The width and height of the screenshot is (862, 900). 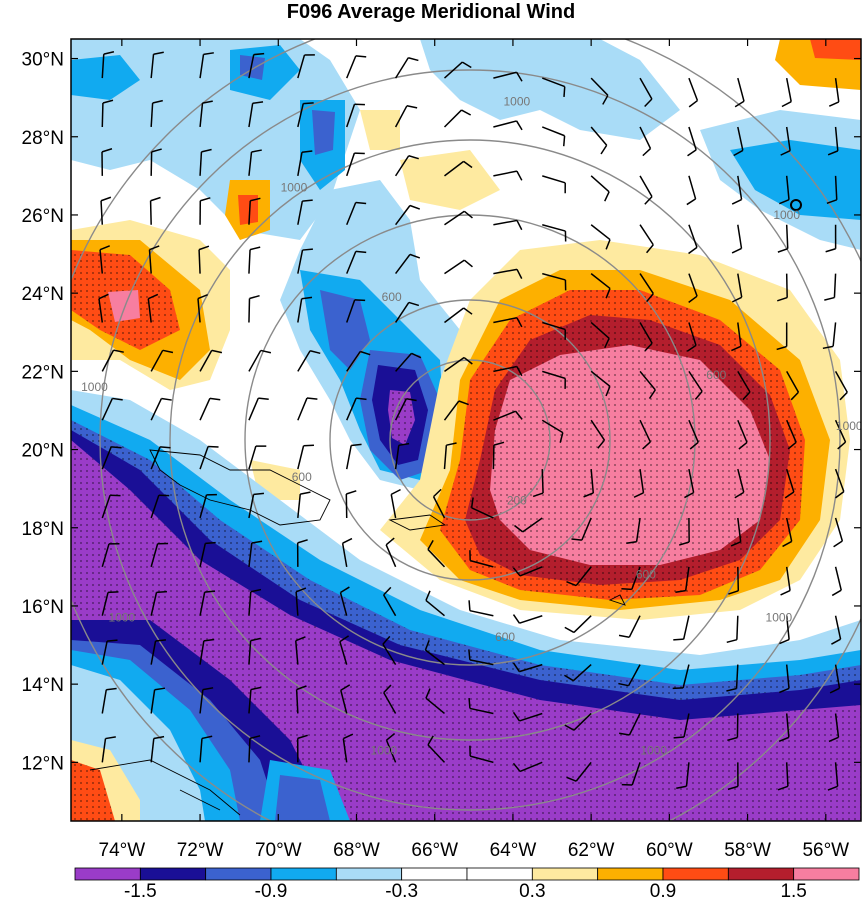 I want to click on latitude-label: 12°N, so click(x=43, y=763).